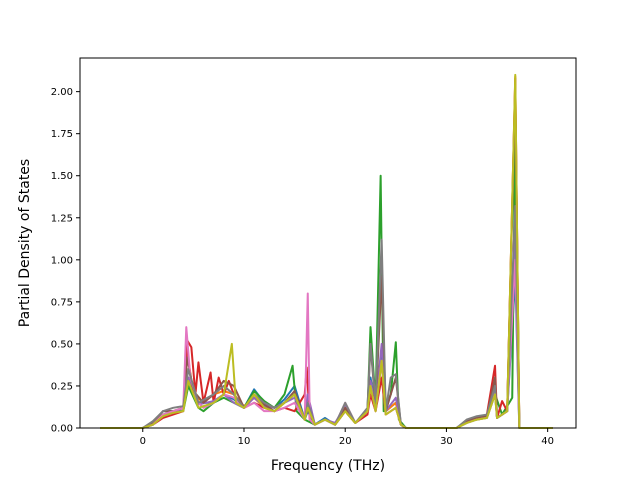  Describe the element at coordinates (62, 92) in the screenshot. I see `y-tick-label: 2.00` at that location.